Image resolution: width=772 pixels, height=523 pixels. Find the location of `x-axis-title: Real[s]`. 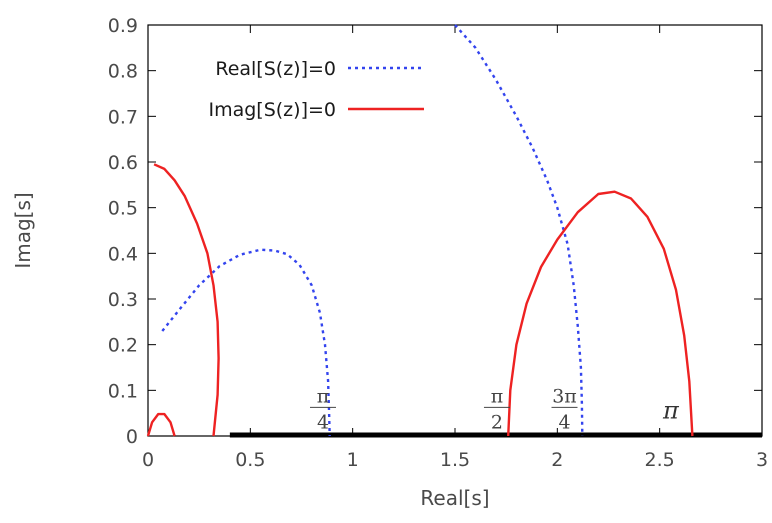

x-axis-title: Real[s] is located at coordinates (454, 498).